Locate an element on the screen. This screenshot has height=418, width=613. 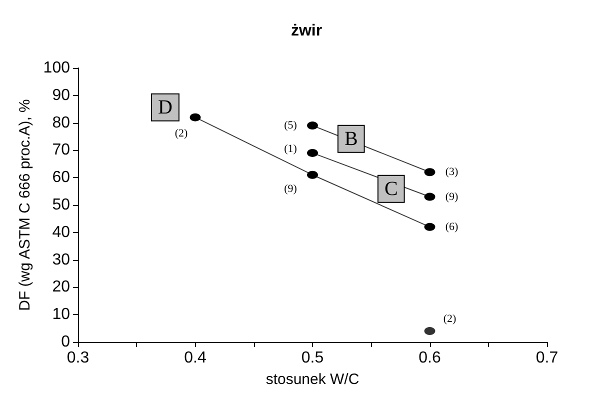
y-tick-label: 0 is located at coordinates (65, 342).